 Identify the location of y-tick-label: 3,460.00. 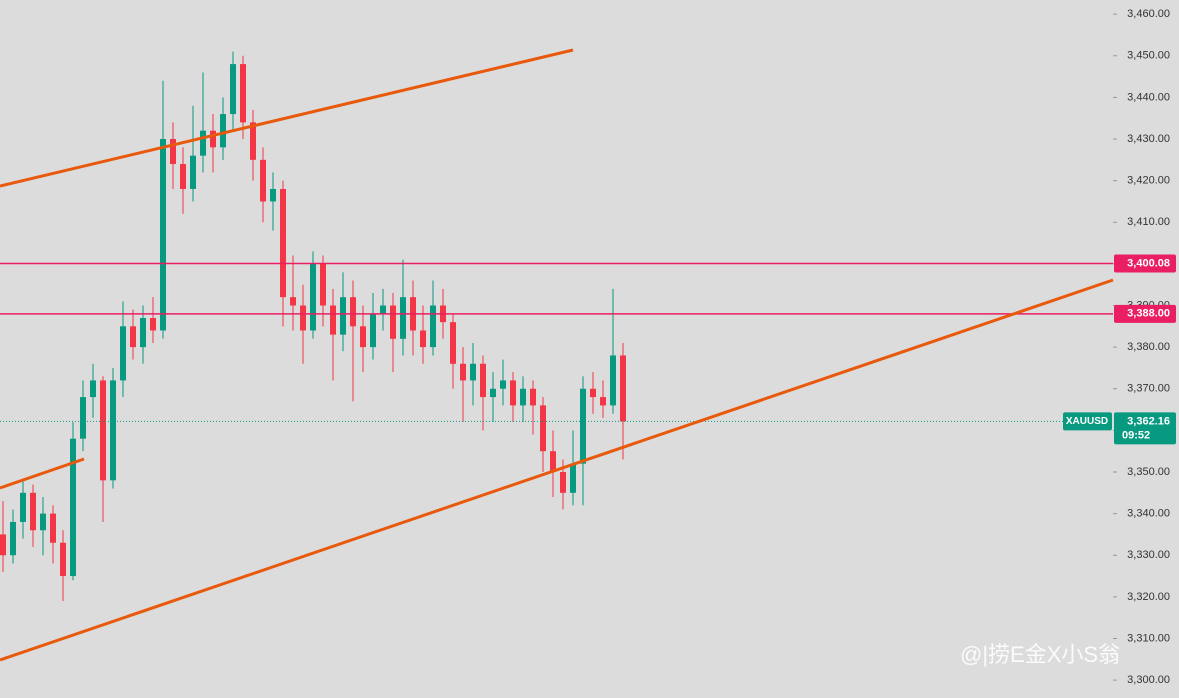
(1148, 14).